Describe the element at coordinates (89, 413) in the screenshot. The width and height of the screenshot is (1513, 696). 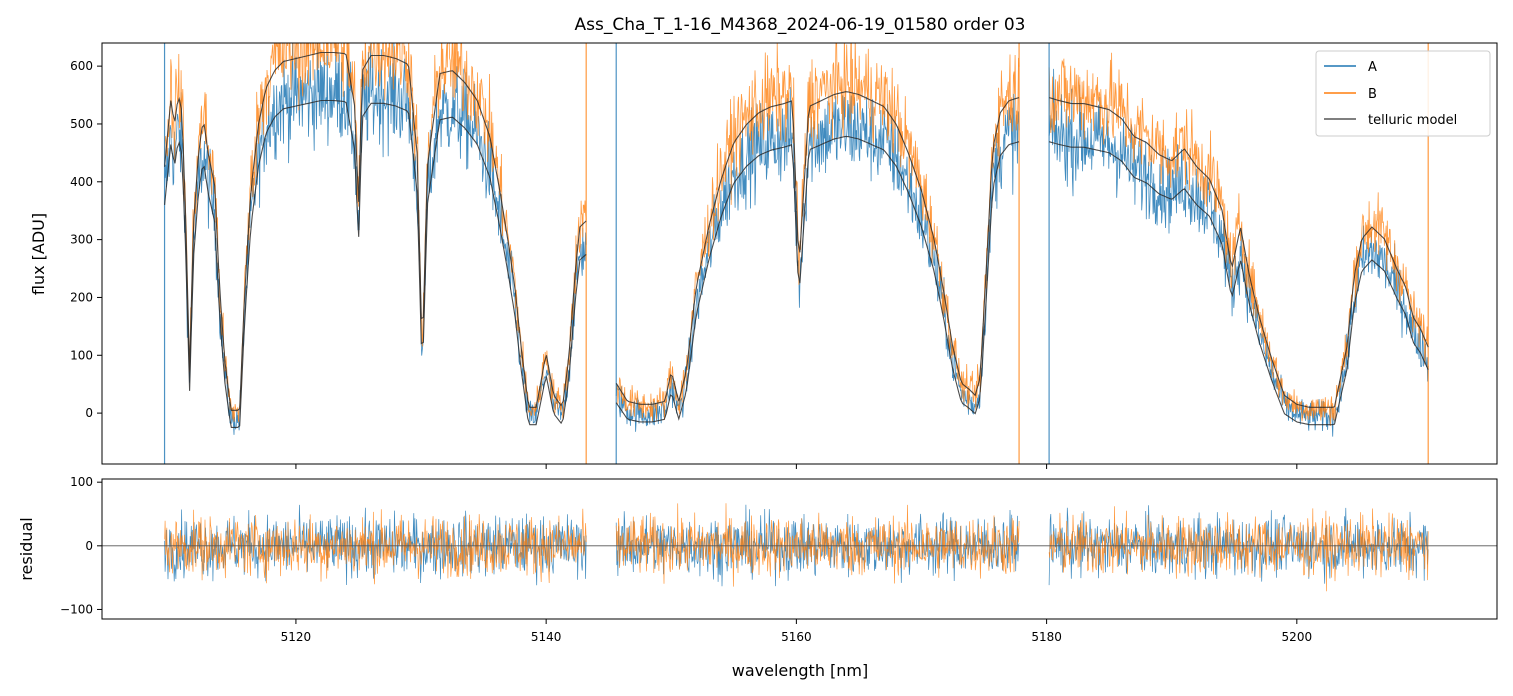
I see `flux-y-tick-label: 0` at that location.